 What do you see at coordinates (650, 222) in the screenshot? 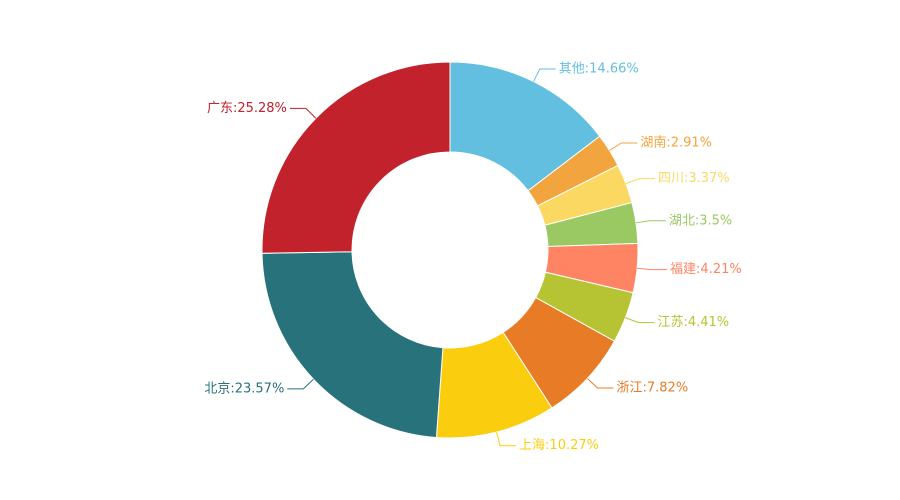
I see `leader-line-湖北` at bounding box center [650, 222].